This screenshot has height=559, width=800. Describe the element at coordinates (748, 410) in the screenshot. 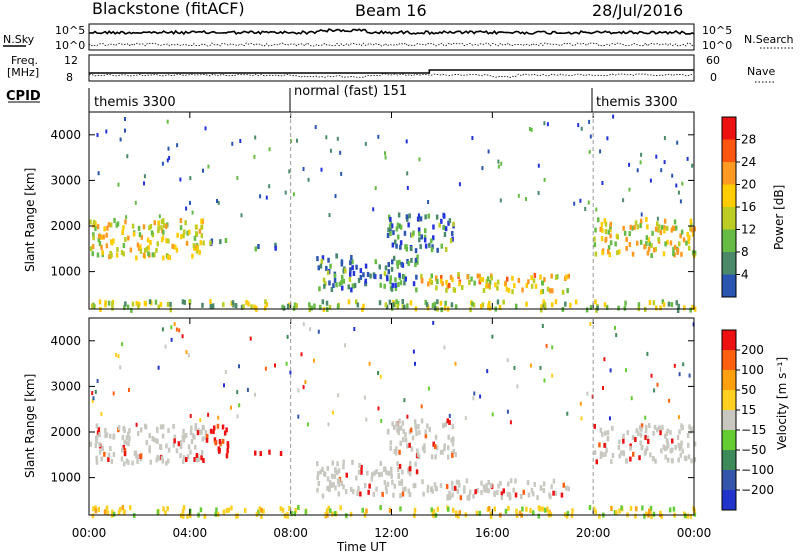

I see `velocity-colorbar-tick-label: 15` at that location.